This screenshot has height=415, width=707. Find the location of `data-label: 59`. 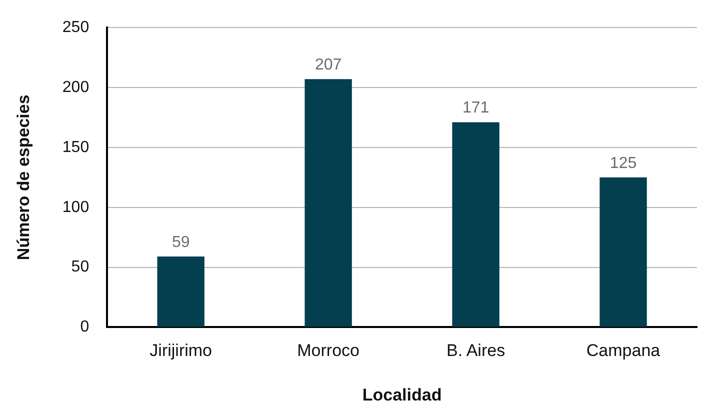

data-label: 59 is located at coordinates (181, 242).